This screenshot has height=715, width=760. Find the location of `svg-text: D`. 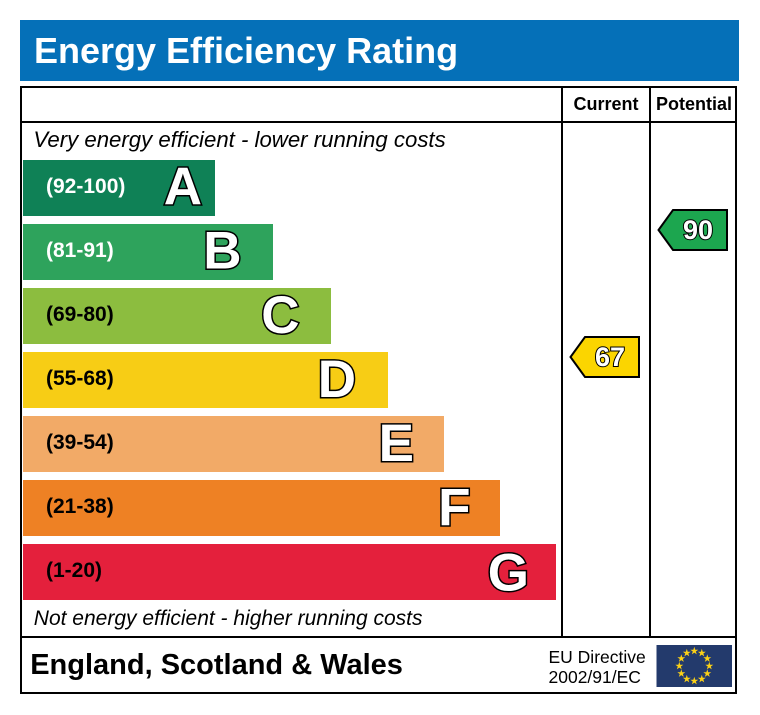

svg-text: D is located at coordinates (337, 379).